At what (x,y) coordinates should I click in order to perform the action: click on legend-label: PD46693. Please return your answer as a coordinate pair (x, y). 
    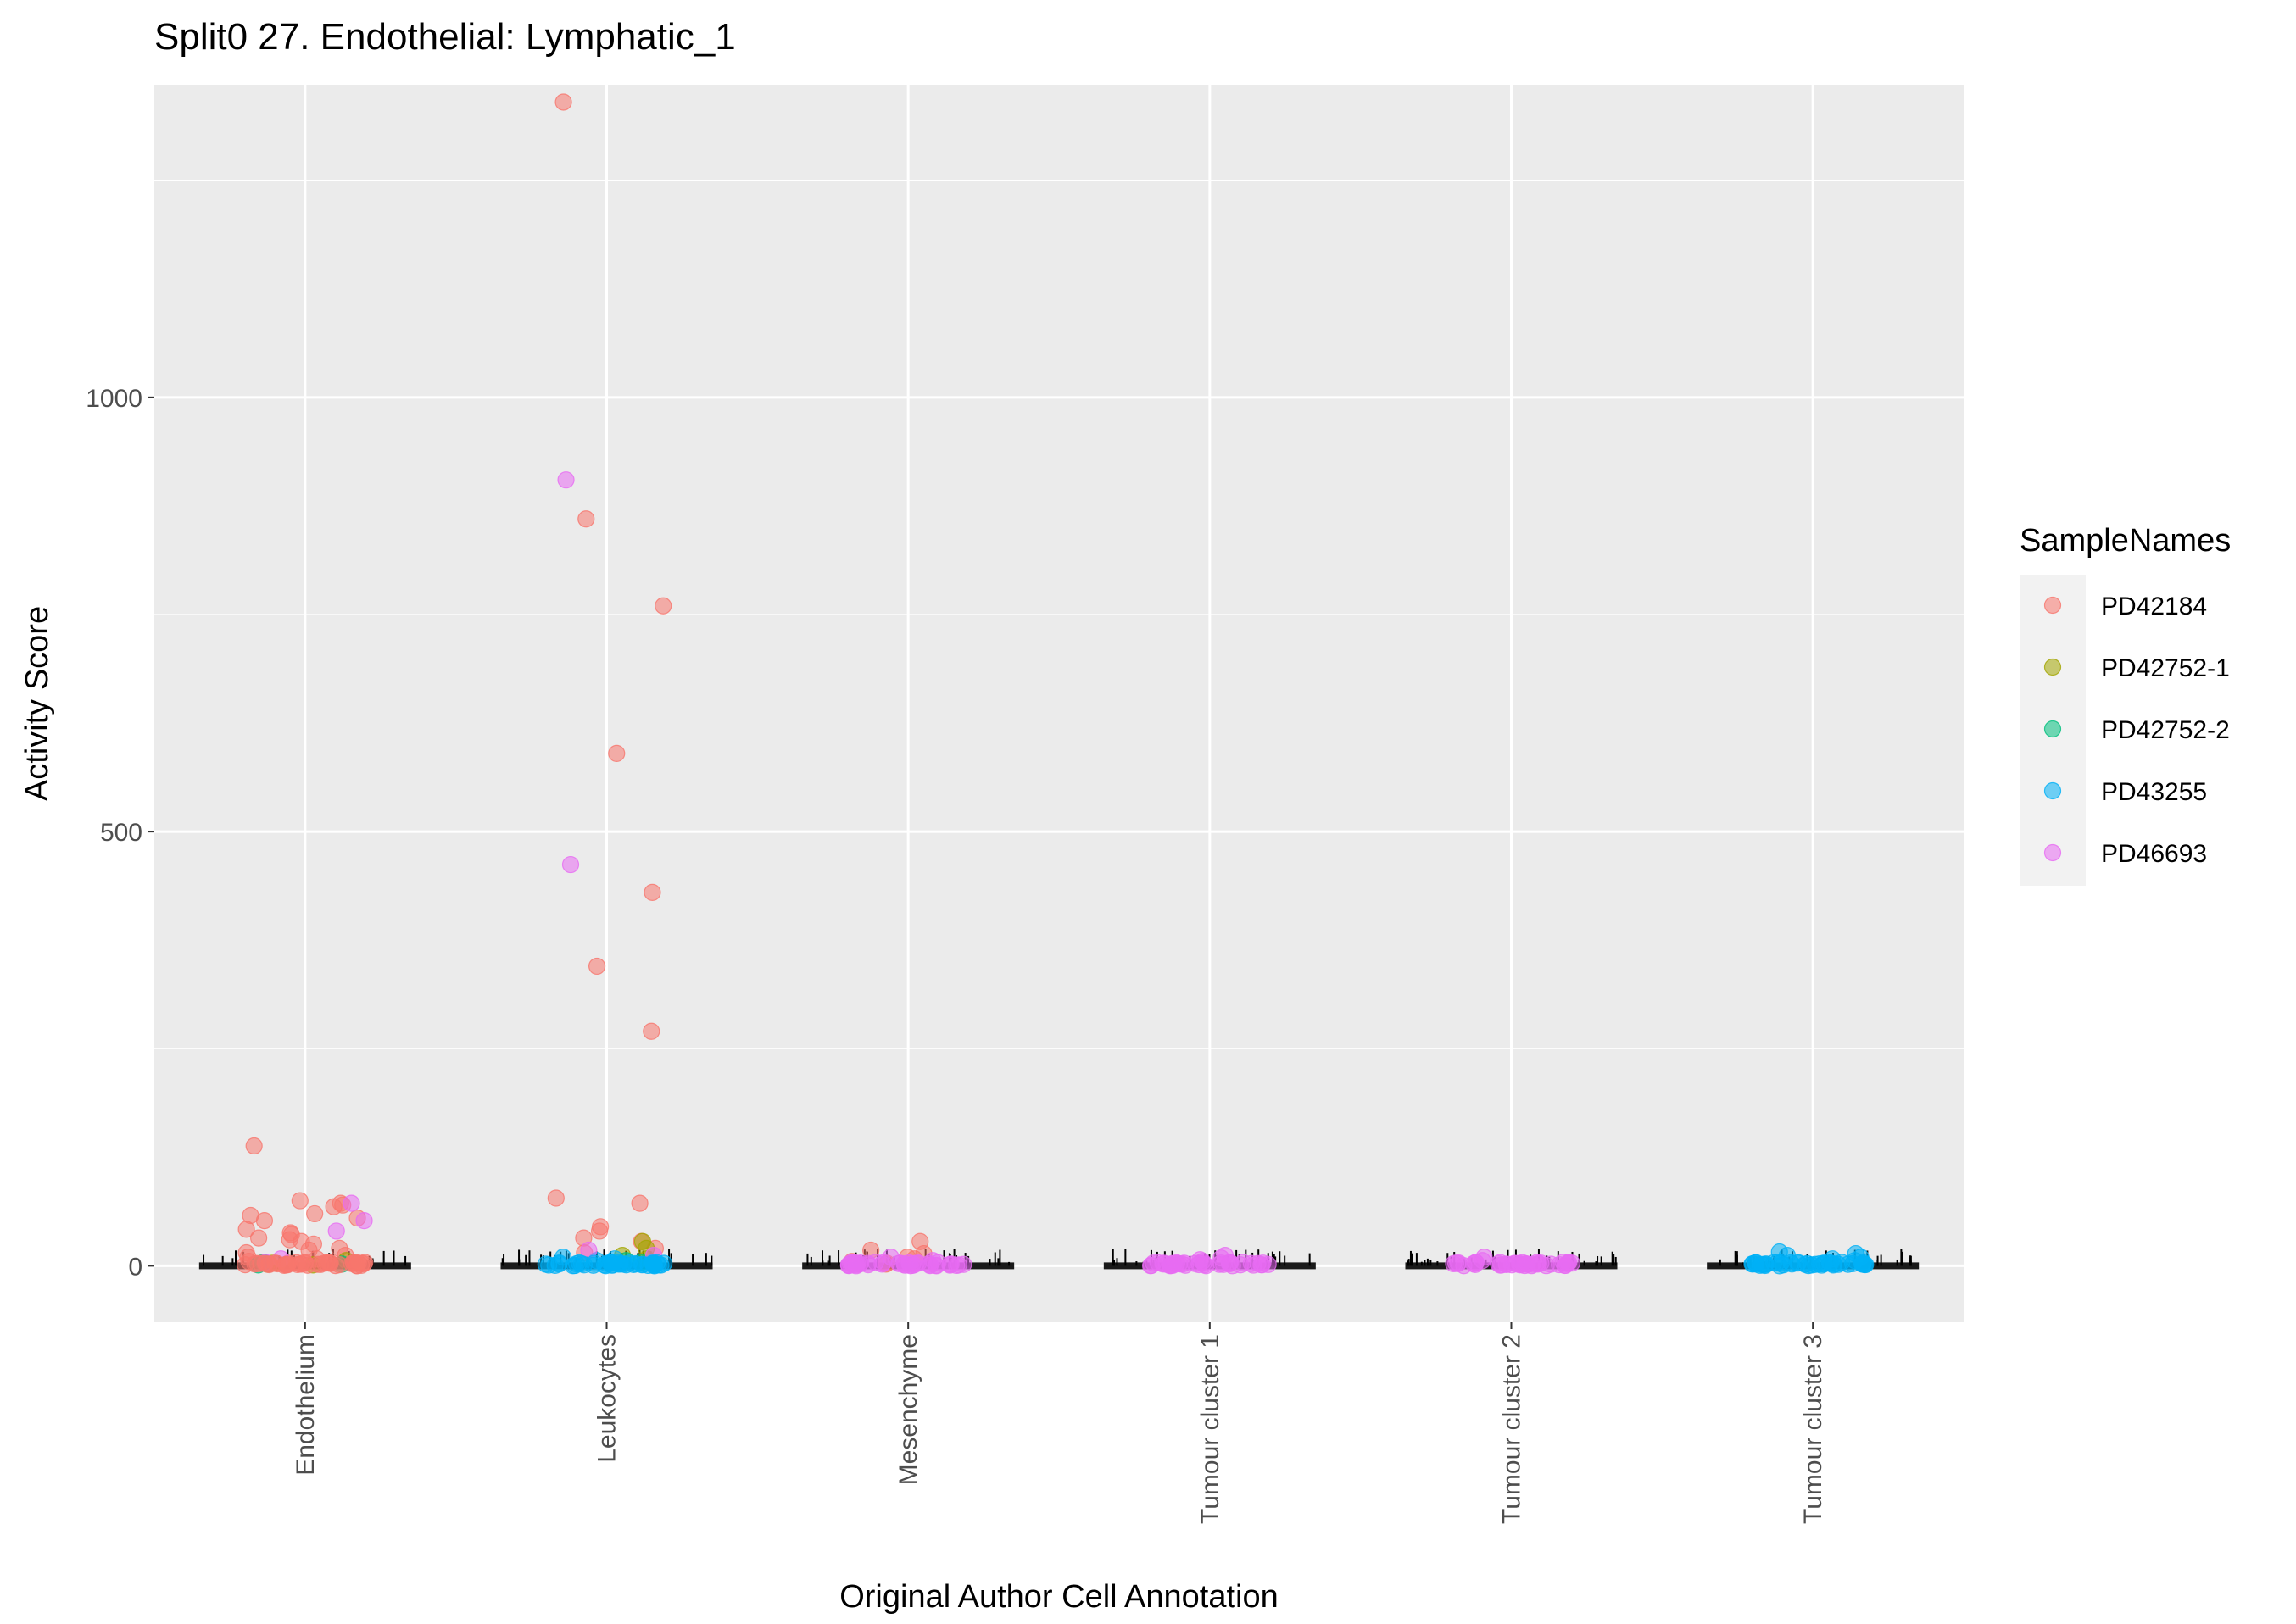
    Looking at the image, I should click on (2154, 854).